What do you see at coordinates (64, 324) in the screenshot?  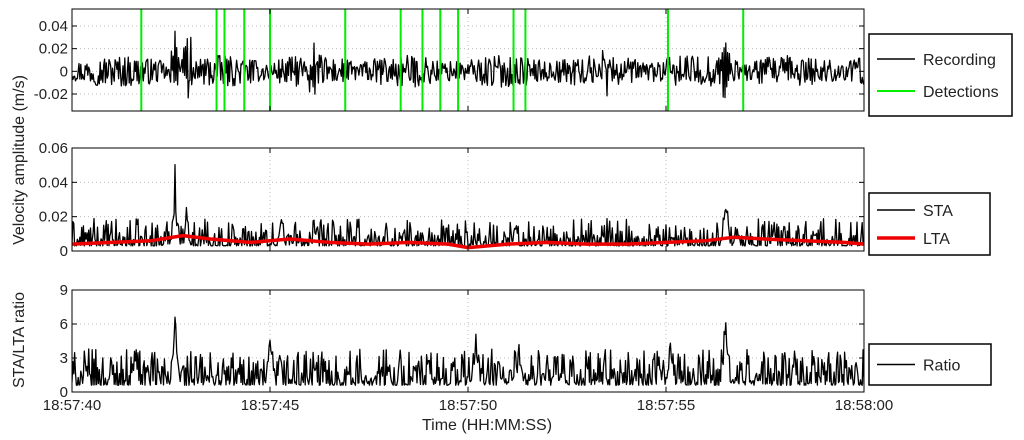 I see `y-tick-label: 6` at bounding box center [64, 324].